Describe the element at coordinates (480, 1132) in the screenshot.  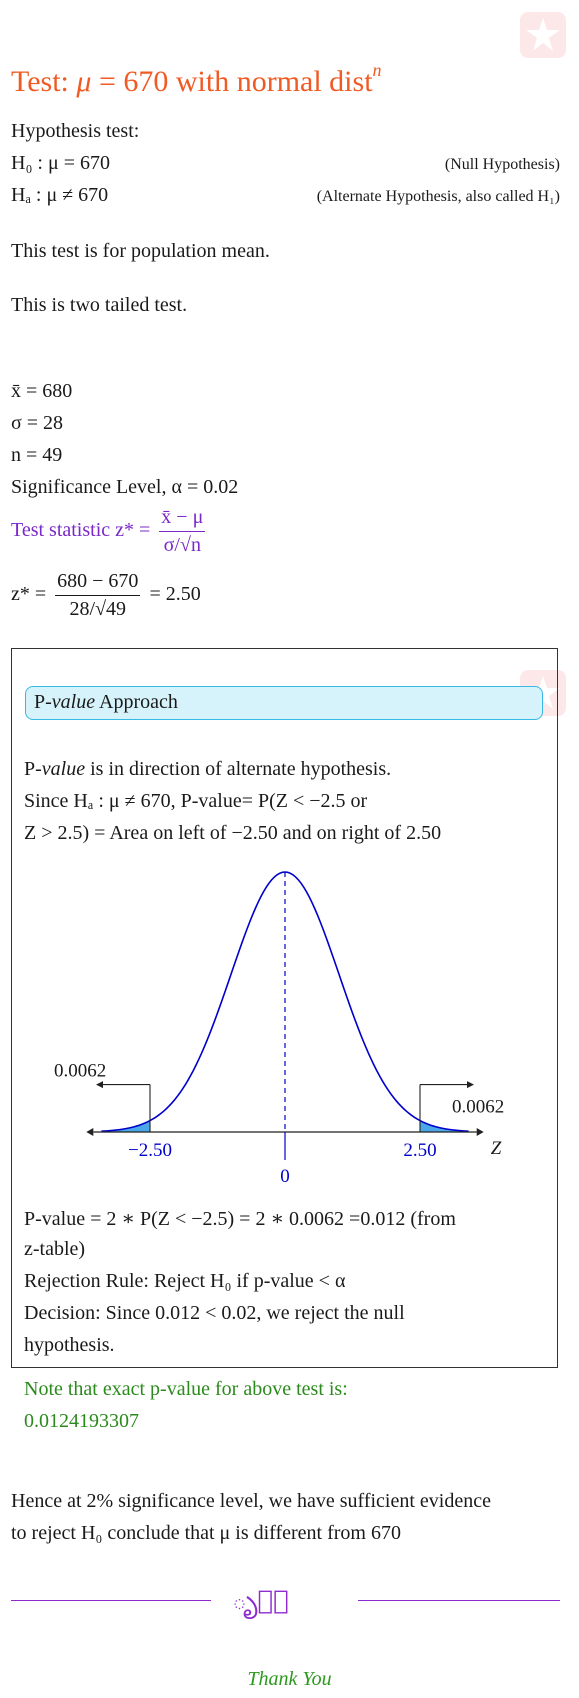
I see `z-axis-right-arrow` at that location.